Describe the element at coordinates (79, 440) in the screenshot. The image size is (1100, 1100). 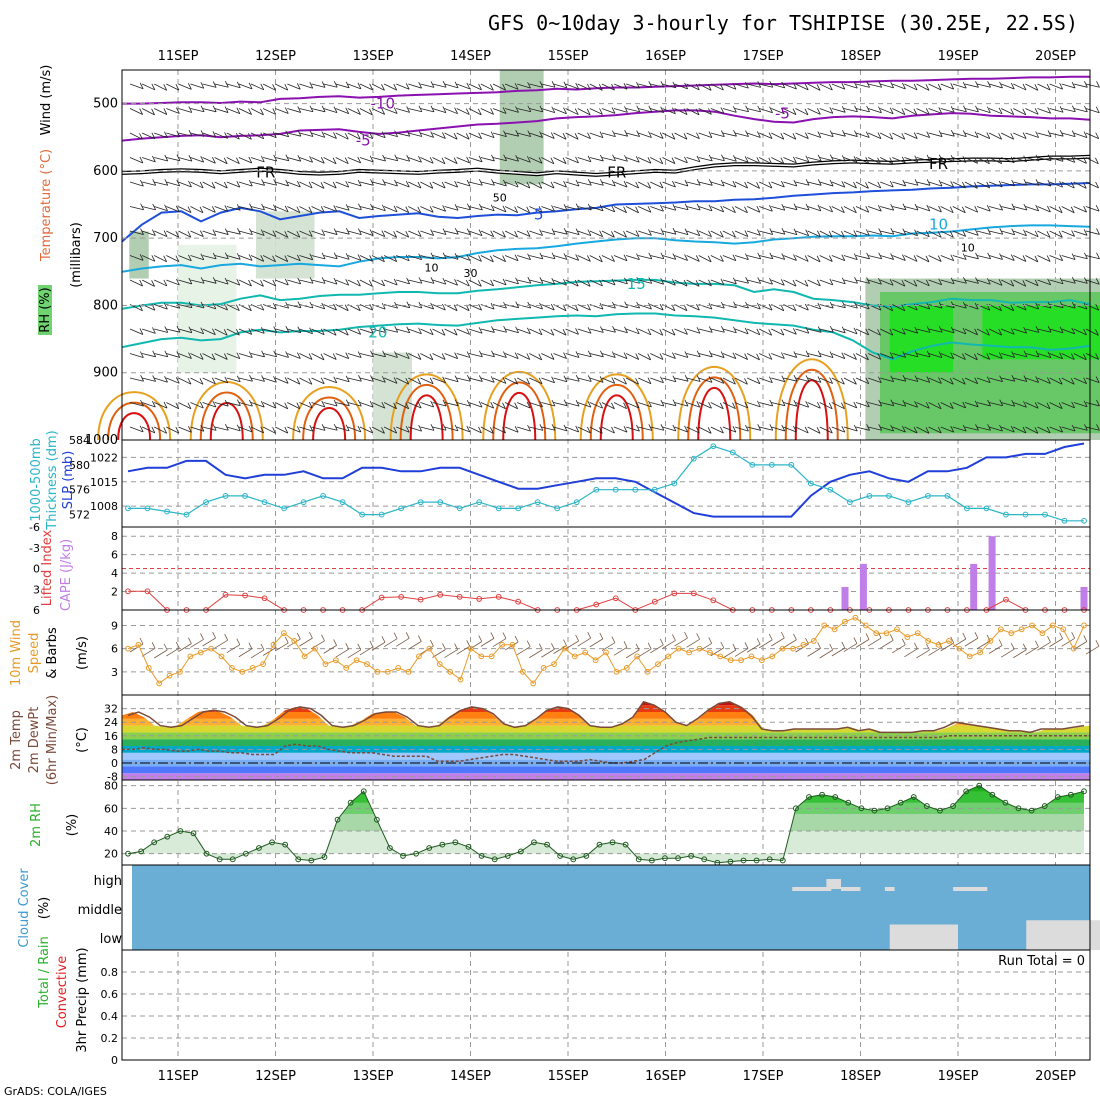
I see `thickness-tick: 584` at that location.